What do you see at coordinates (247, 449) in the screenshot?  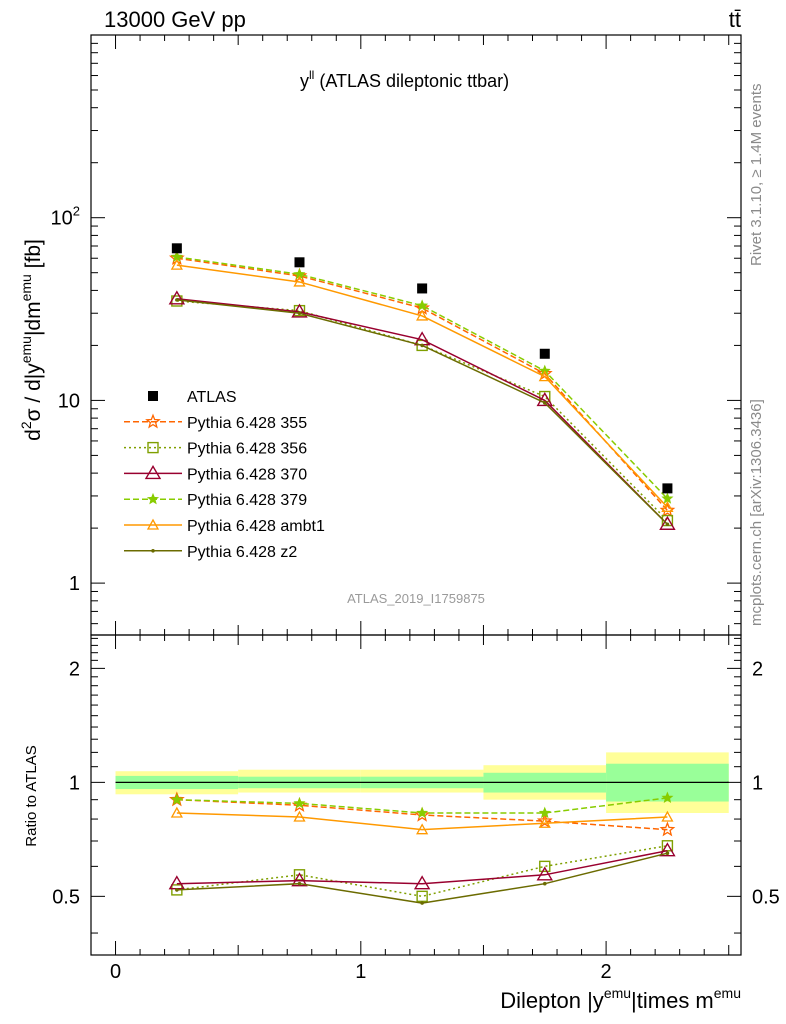 I see `legend-label: Pythia 6.428 356` at bounding box center [247, 449].